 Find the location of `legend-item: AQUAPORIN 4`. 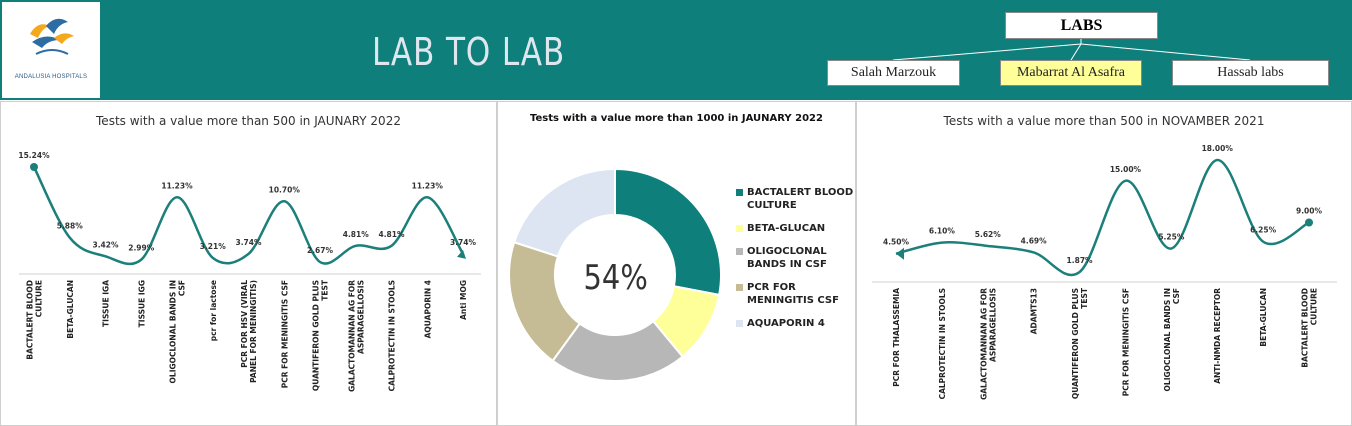

legend-item: AQUAPORIN 4 is located at coordinates (796, 323).